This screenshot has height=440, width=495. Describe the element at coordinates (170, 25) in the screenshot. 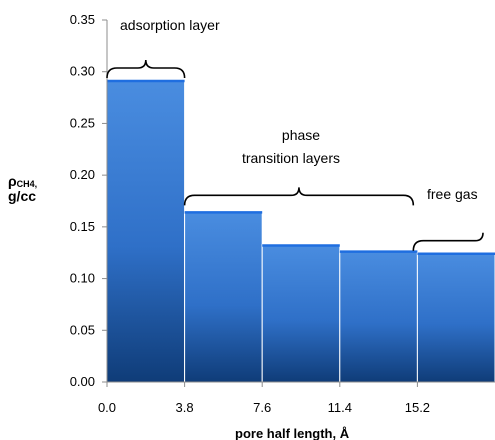

I see `annotation-adsorption-layer: adsorption layer` at that location.